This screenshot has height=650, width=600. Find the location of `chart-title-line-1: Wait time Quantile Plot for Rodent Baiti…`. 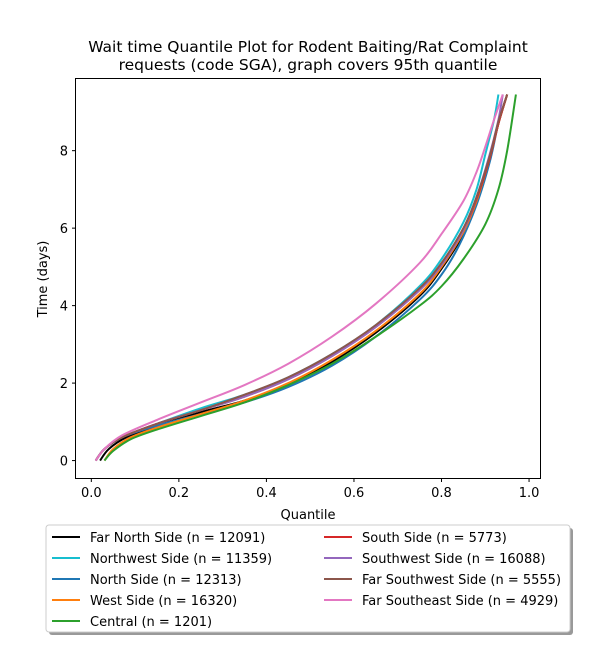

chart-title-line-1: Wait time Quantile Plot for Rodent Baiti… is located at coordinates (308, 47).